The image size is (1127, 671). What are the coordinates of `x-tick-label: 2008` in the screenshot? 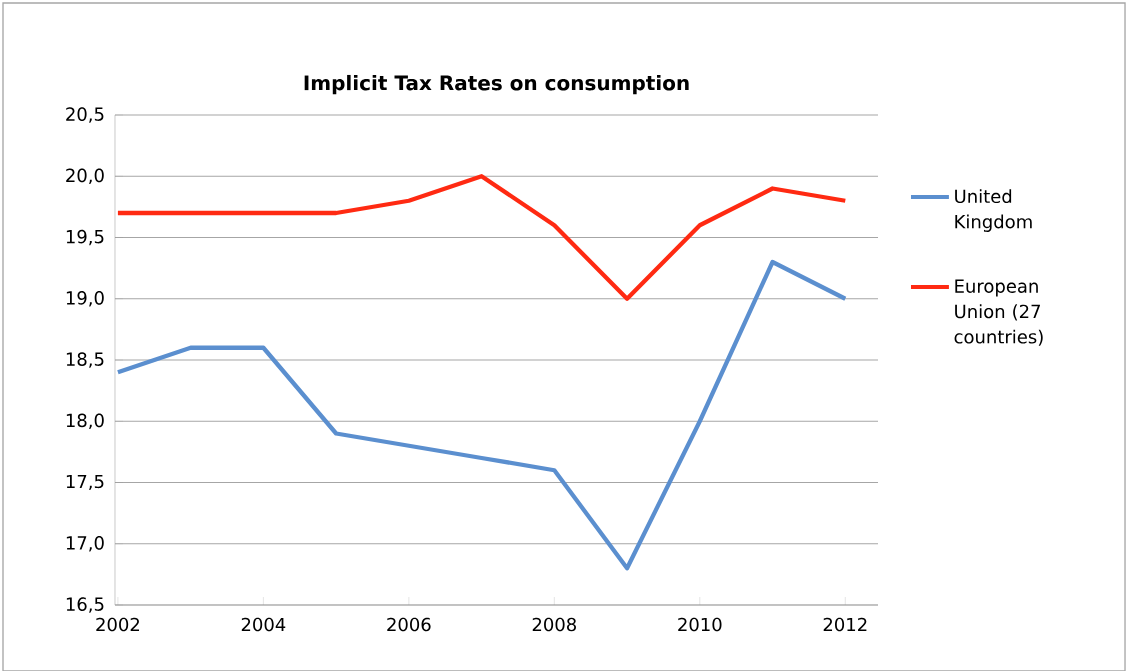 It's located at (554, 624).